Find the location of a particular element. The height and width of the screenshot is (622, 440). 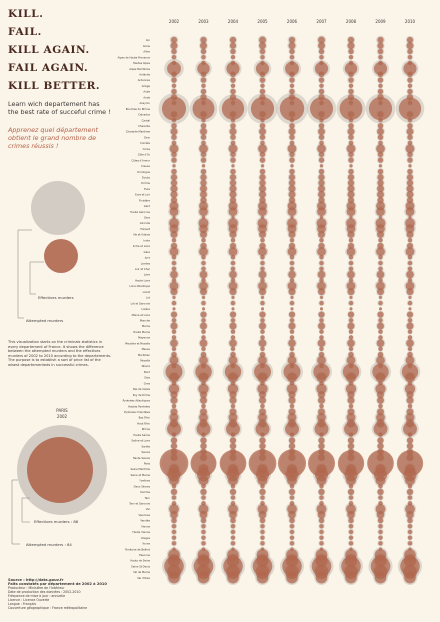

title-line-3: KILL AGAIN. is located at coordinates (49, 50).